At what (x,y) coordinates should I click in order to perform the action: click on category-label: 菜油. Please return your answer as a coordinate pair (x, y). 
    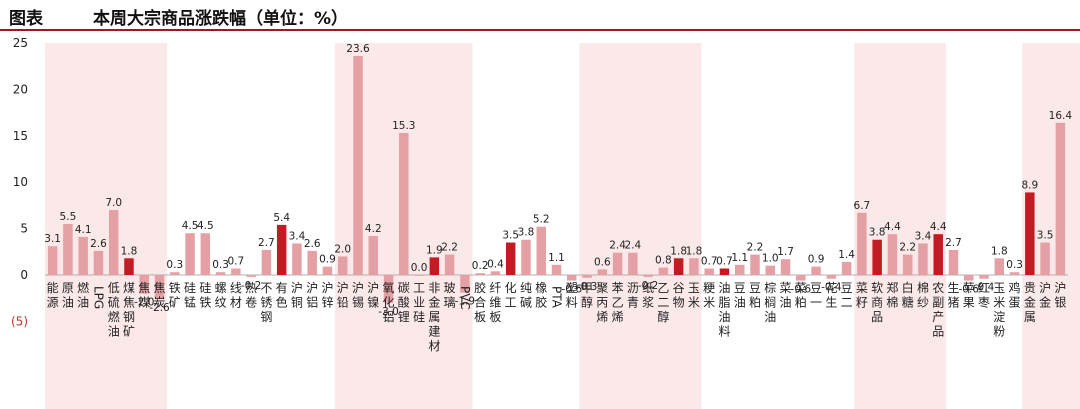
    Looking at the image, I should click on (786, 295).